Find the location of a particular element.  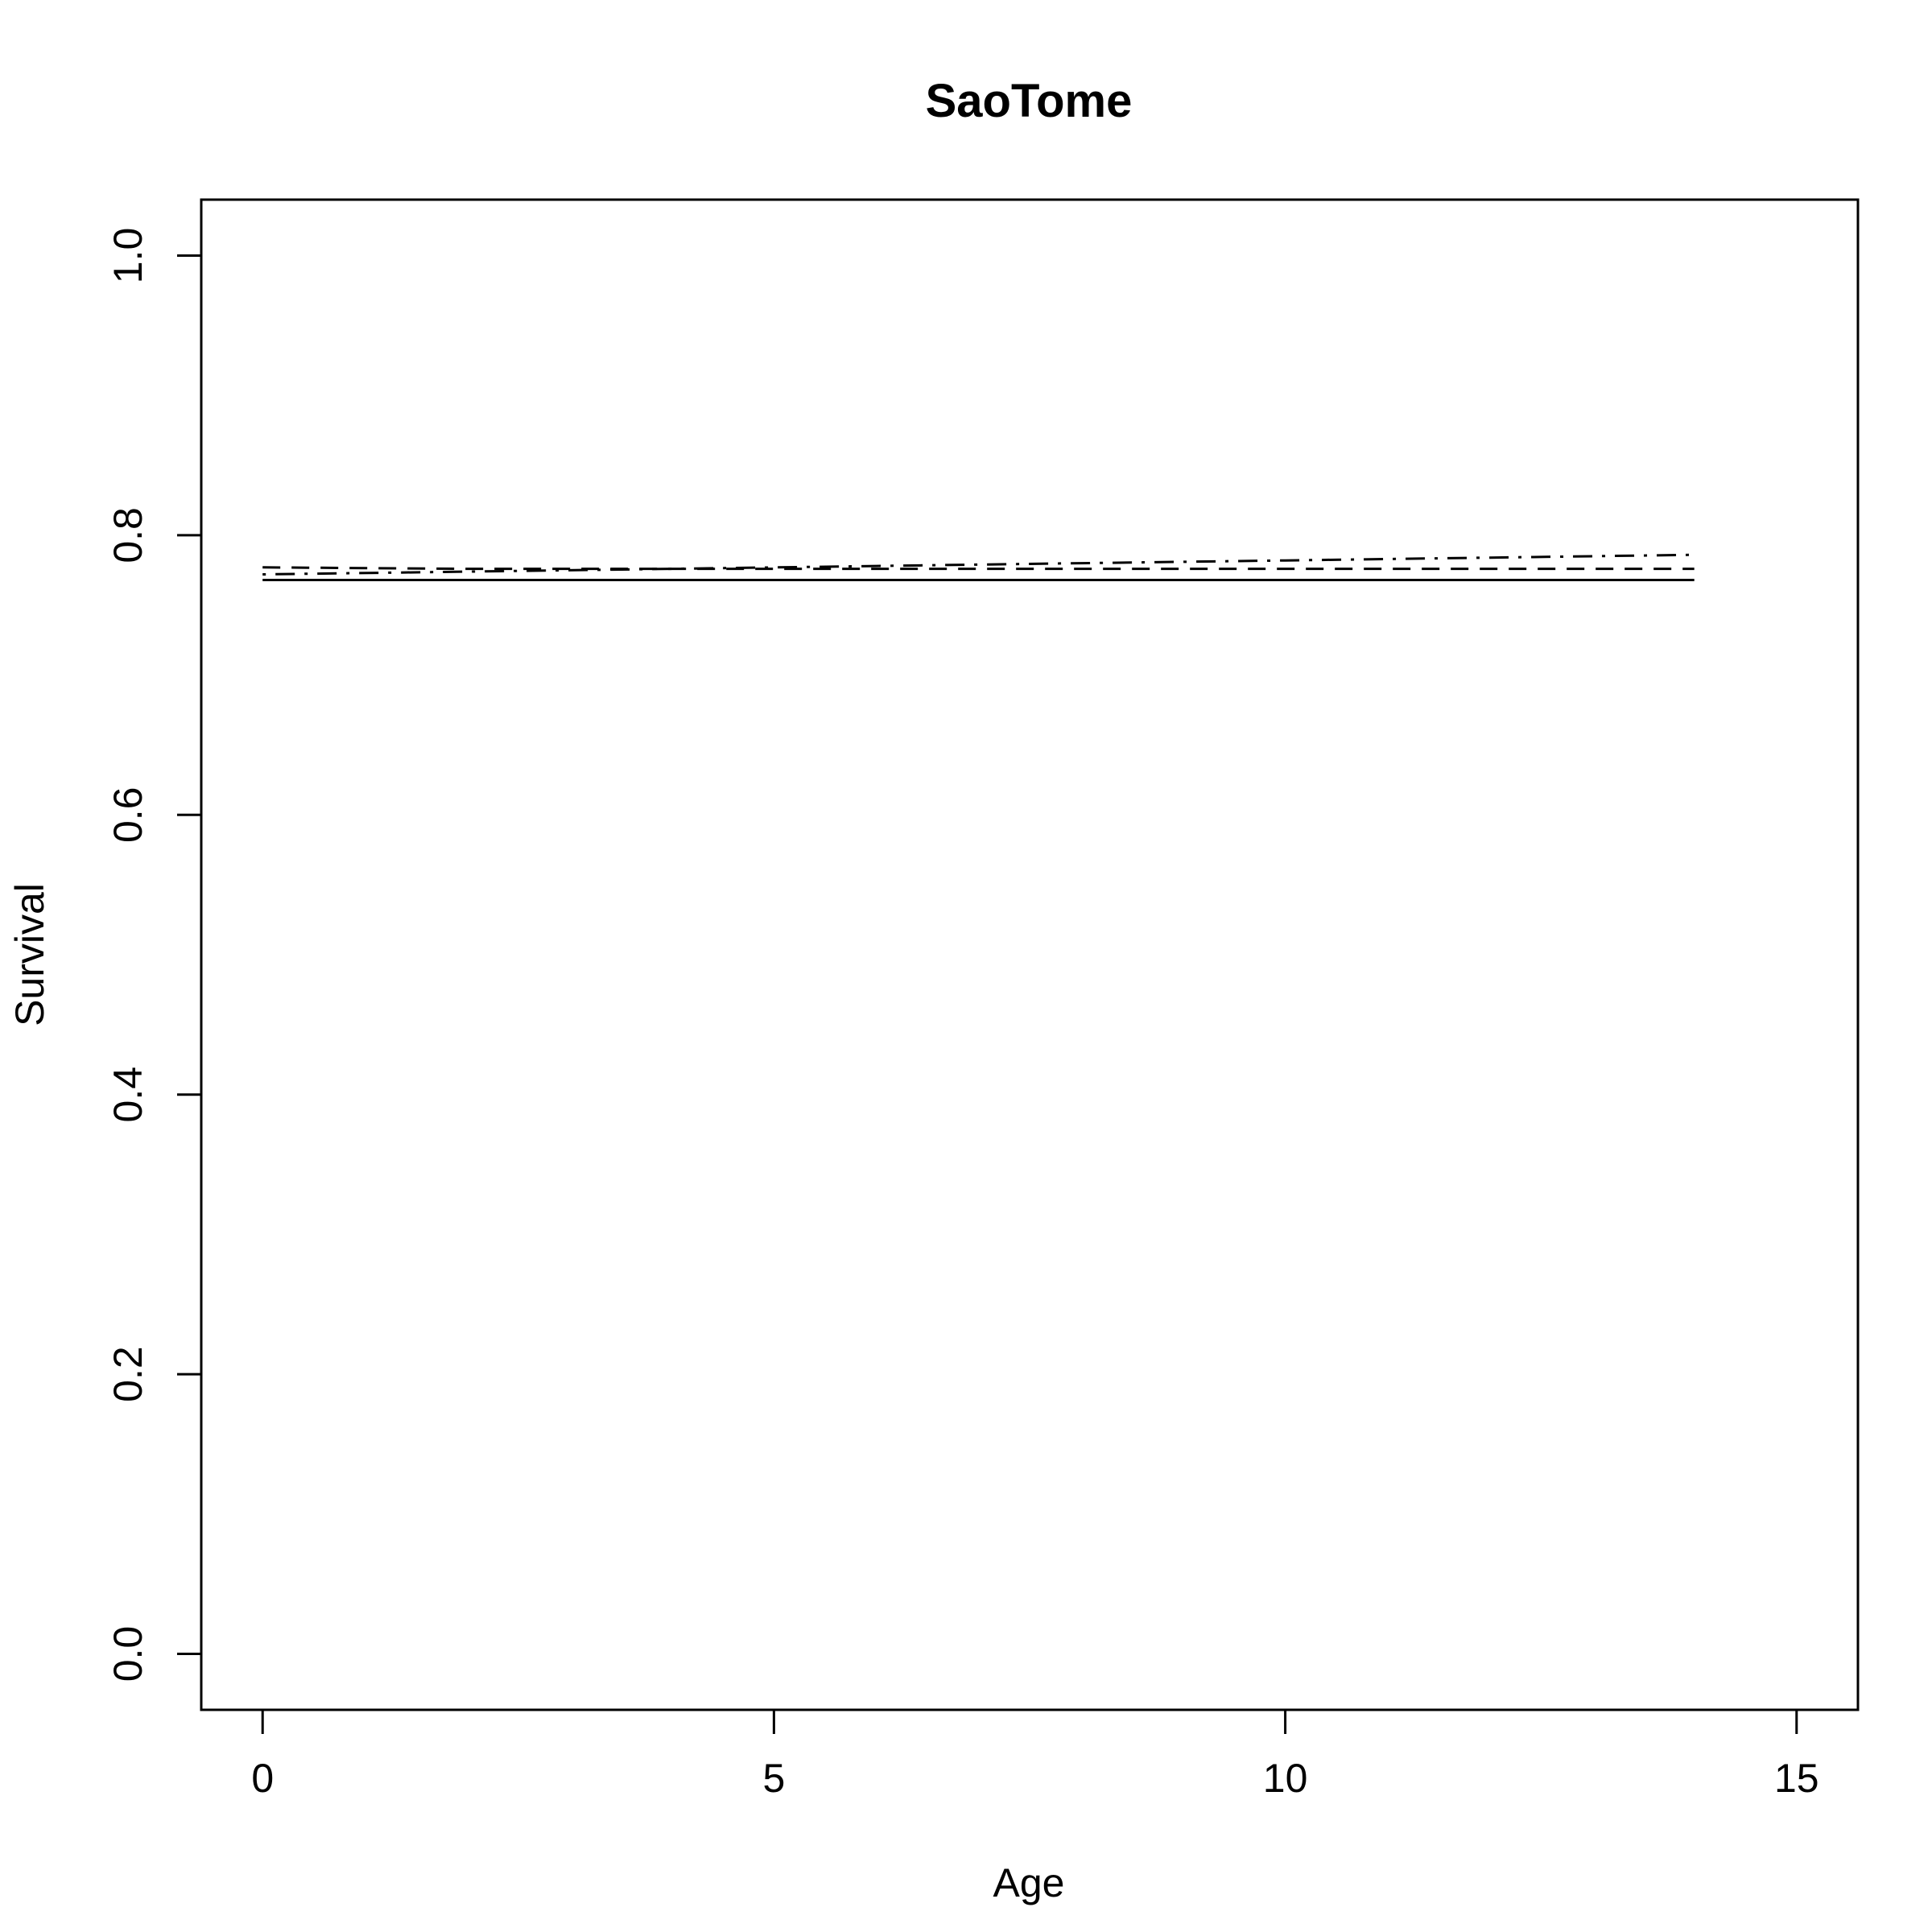

y-axis-label: Survival is located at coordinates (29, 954).